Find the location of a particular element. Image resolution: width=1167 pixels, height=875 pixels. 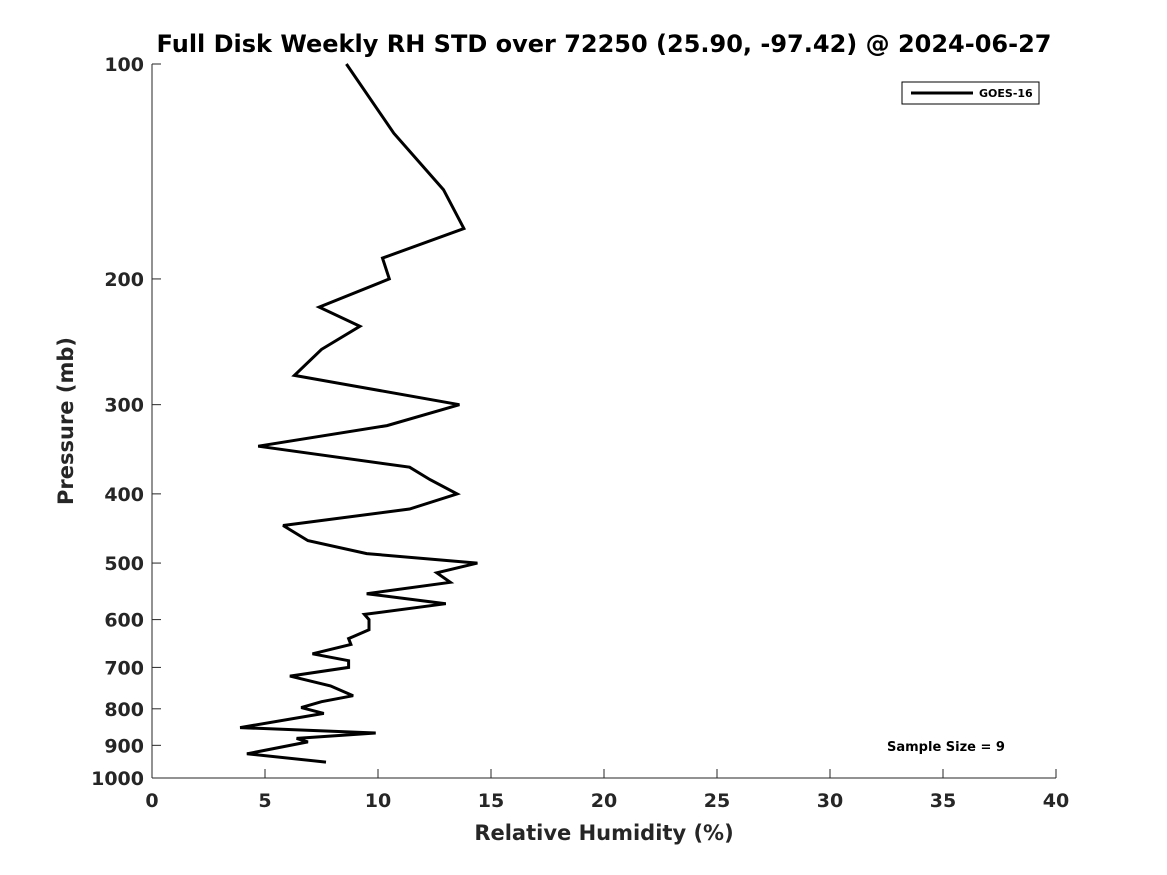

x-tick-label: 10 is located at coordinates (378, 801).